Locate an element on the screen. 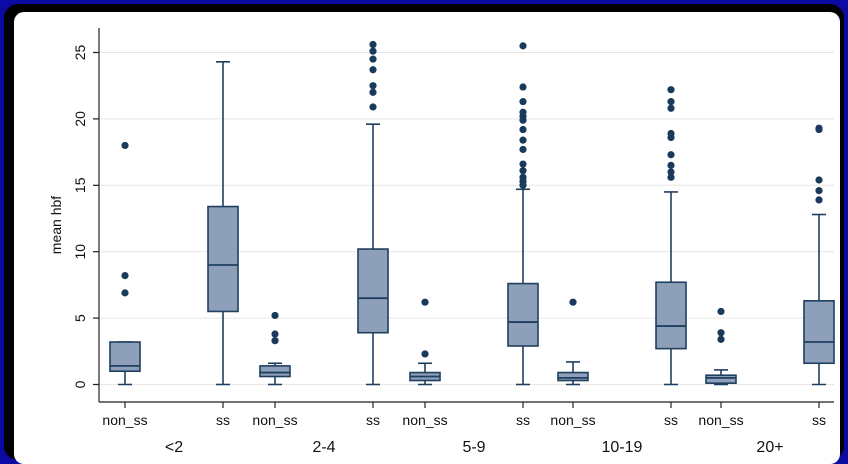  box-2-4-non_ss is located at coordinates (275, 371).